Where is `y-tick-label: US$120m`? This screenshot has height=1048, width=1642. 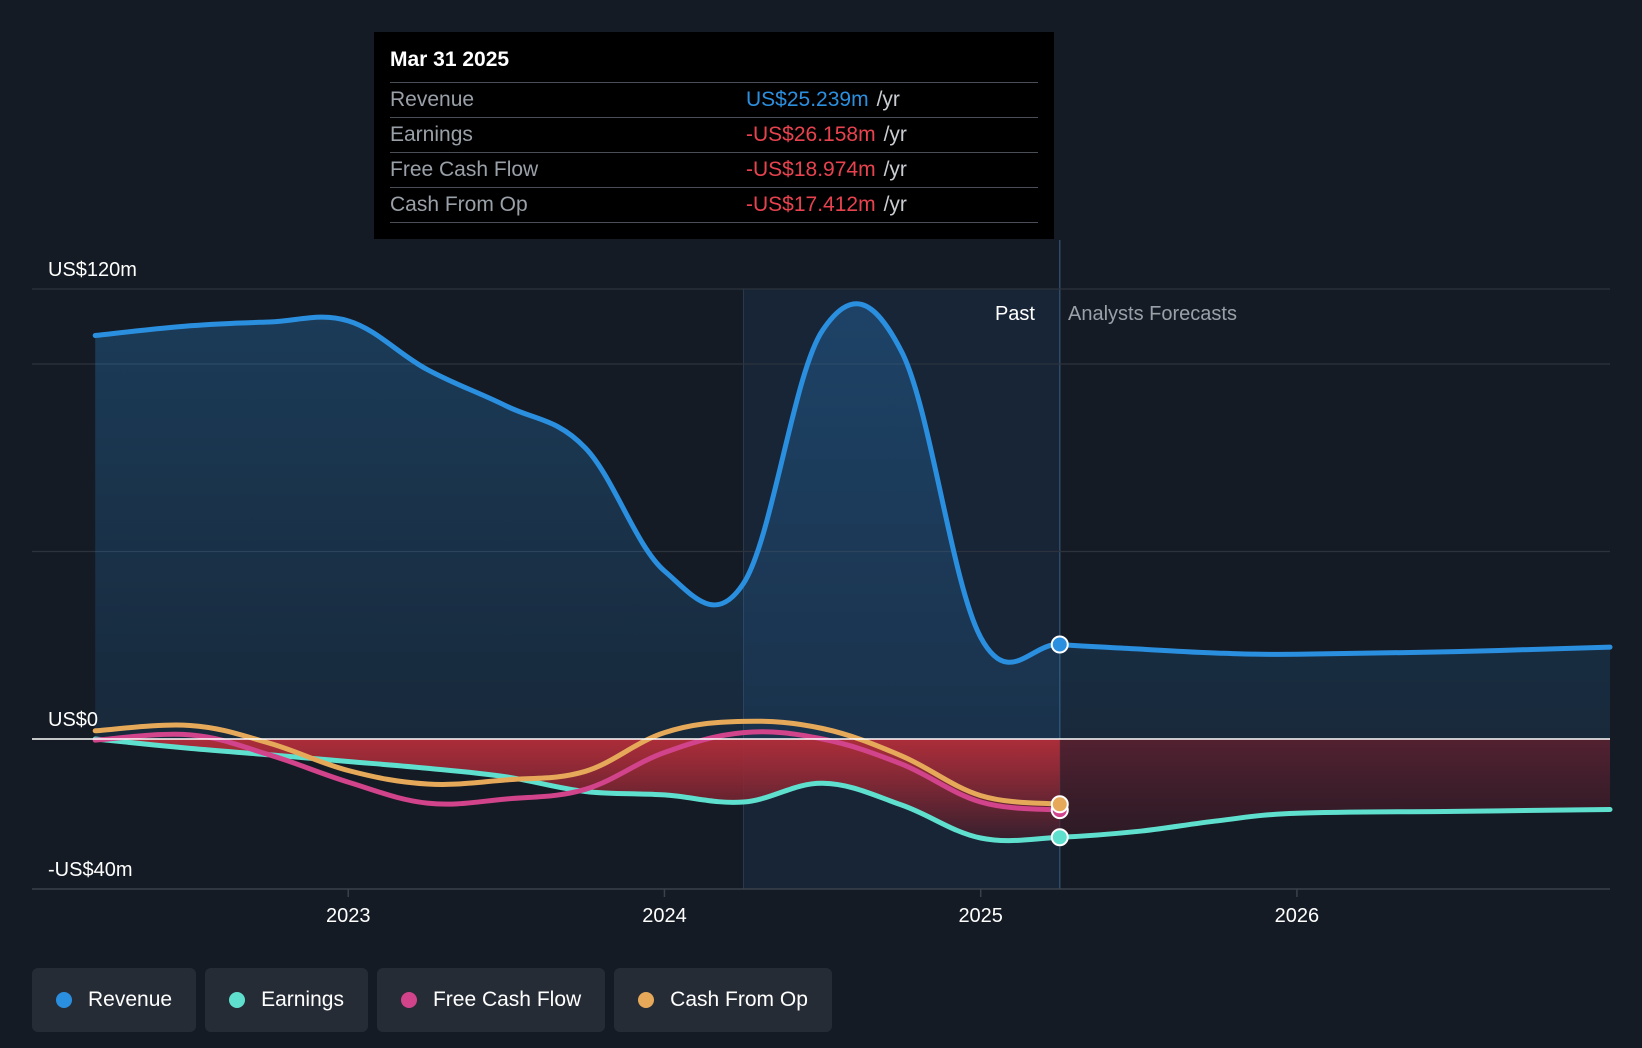
y-tick-label: US$120m is located at coordinates (92, 270).